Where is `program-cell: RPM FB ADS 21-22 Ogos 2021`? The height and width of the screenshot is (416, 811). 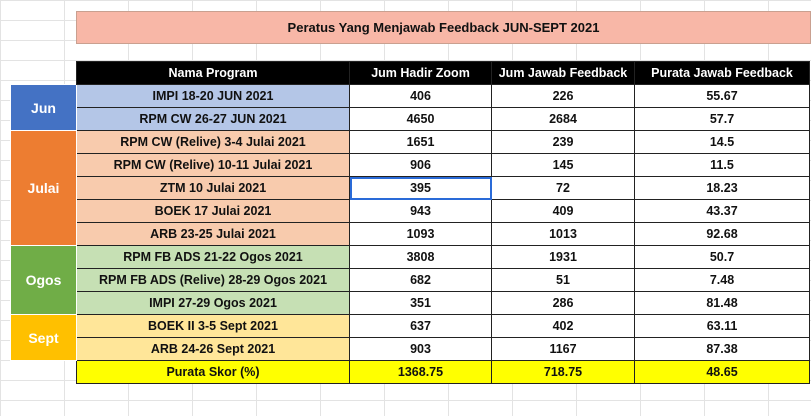 program-cell: RPM FB ADS 21-22 Ogos 2021 is located at coordinates (213, 257).